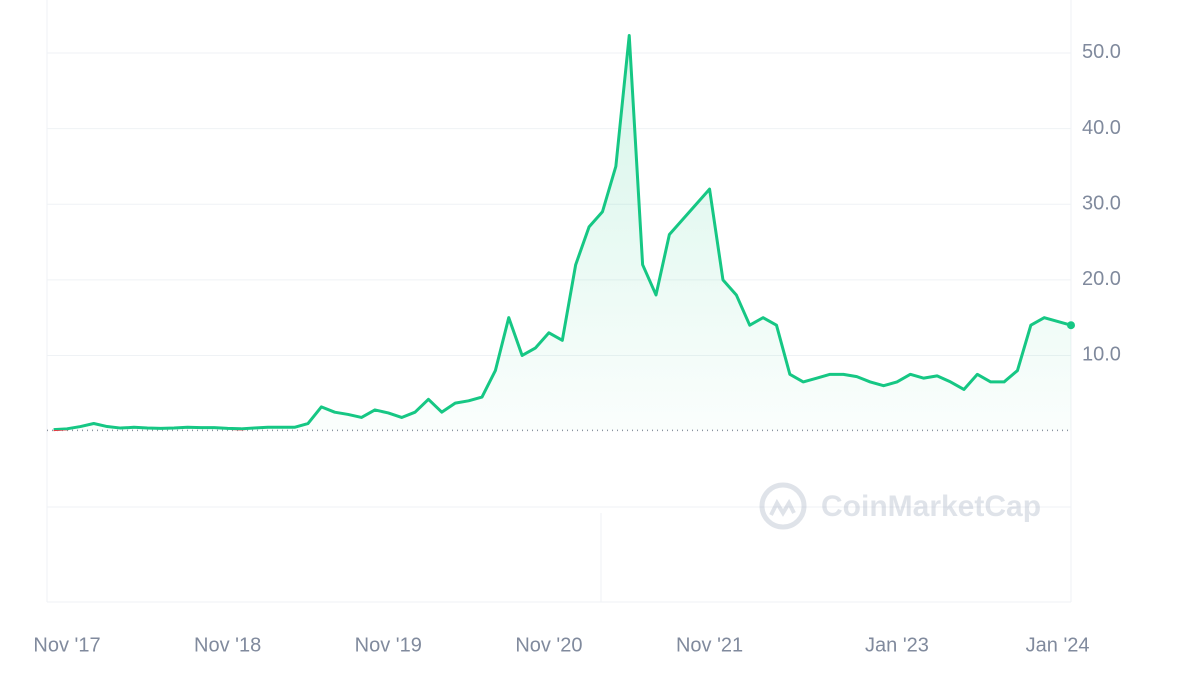  Describe the element at coordinates (897, 645) in the screenshot. I see `x-tick-label: Jan '23` at that location.